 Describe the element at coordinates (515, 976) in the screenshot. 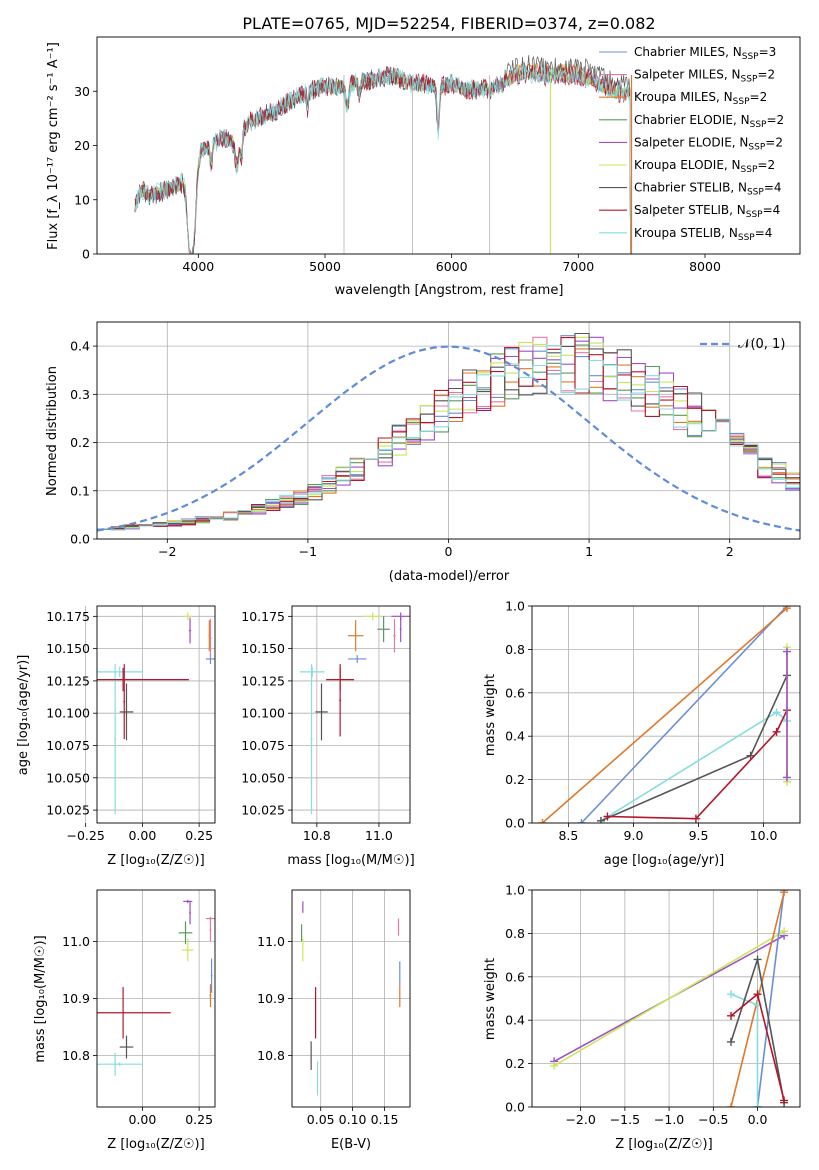

I see `y-tick-label: 0.6` at that location.